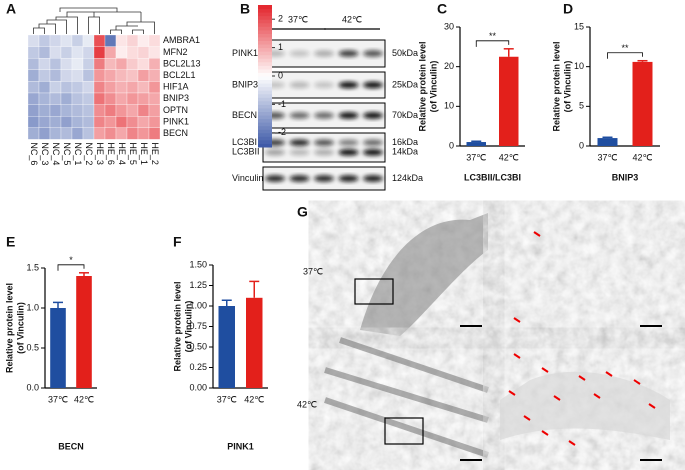  Describe the element at coordinates (625, 177) in the screenshot. I see `x-axis-label: BNIP3` at that location.